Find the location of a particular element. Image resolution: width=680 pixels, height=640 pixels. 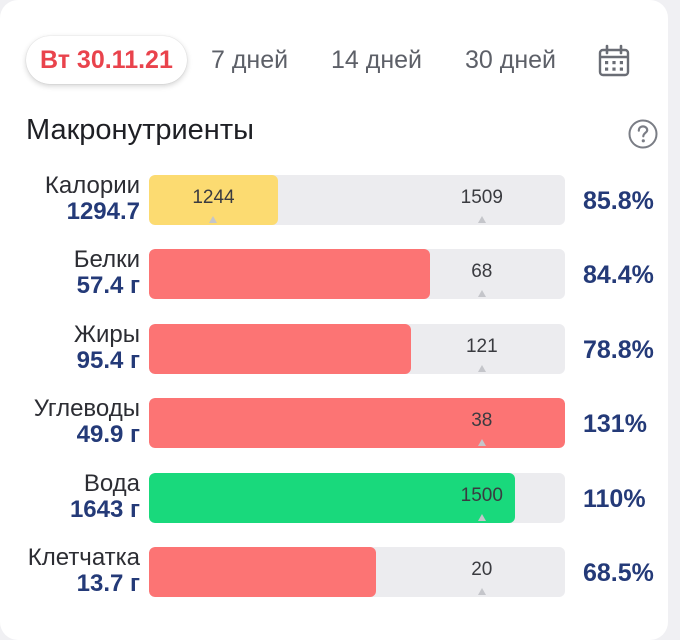

period-tabs: Вт 30.11.21 7 дней 14 дней 30 дней is located at coordinates (336, 60).